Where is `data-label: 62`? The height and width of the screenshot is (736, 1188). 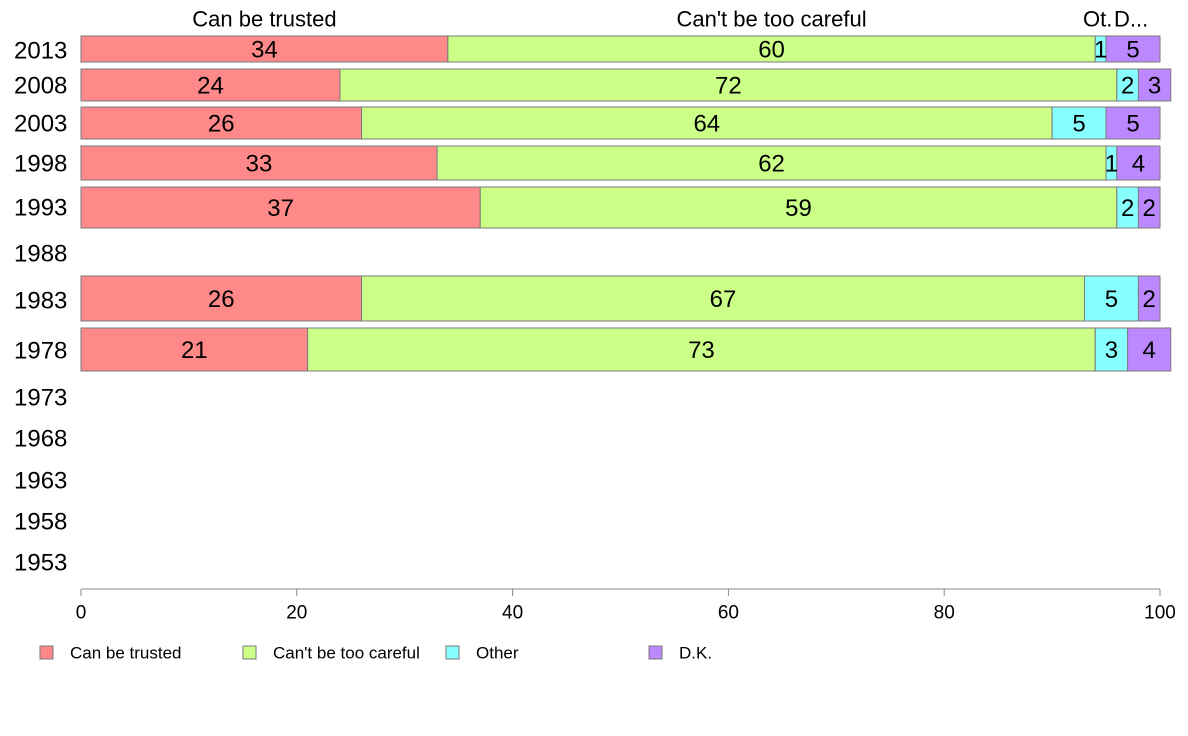 data-label: 62 is located at coordinates (771, 164).